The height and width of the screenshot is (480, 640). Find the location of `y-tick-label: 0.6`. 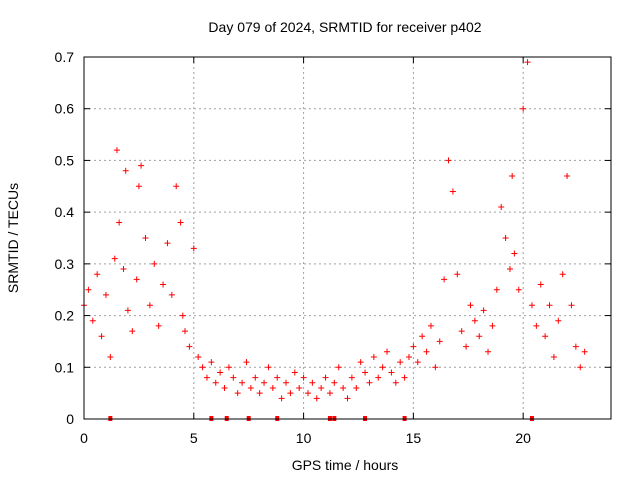

y-tick-label: 0.6 is located at coordinates (65, 109).